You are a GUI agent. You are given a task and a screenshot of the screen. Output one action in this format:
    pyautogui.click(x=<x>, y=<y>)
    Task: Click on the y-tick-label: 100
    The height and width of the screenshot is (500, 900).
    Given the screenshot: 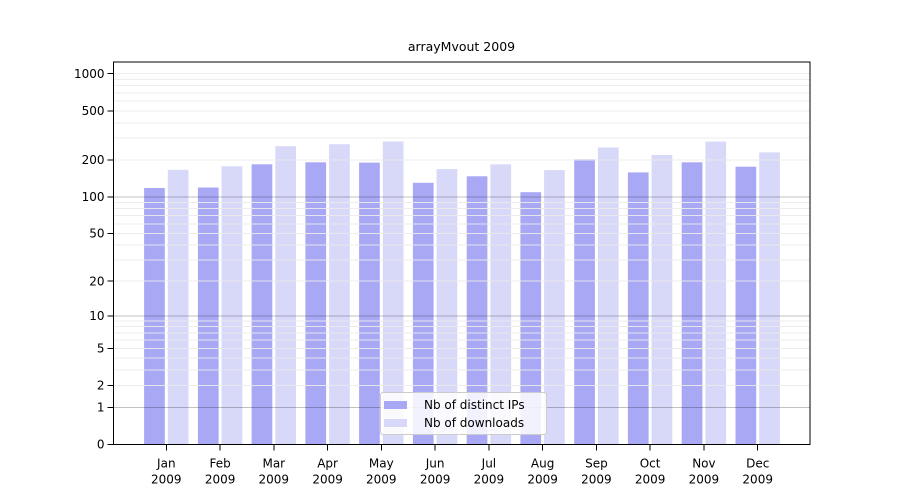 What is the action you would take?
    pyautogui.click(x=93, y=197)
    